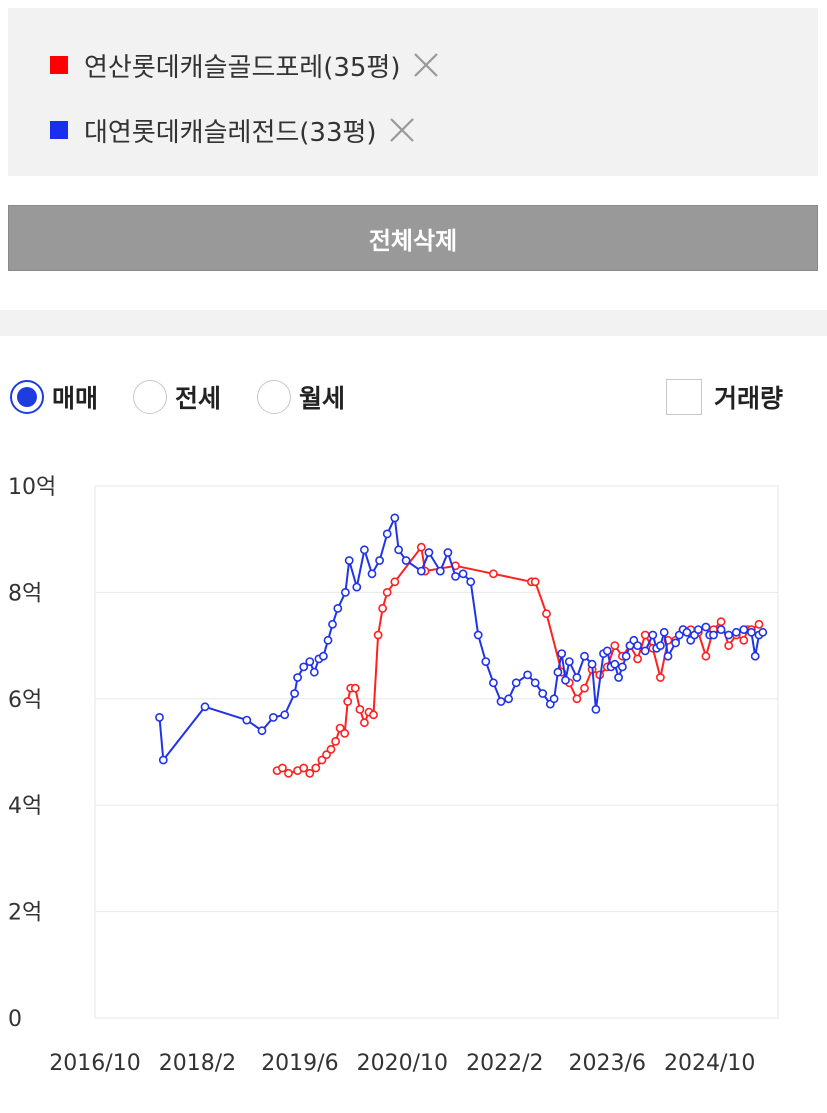 The height and width of the screenshot is (1113, 827). I want to click on radio-monthly-rent: 월세, so click(301, 397).